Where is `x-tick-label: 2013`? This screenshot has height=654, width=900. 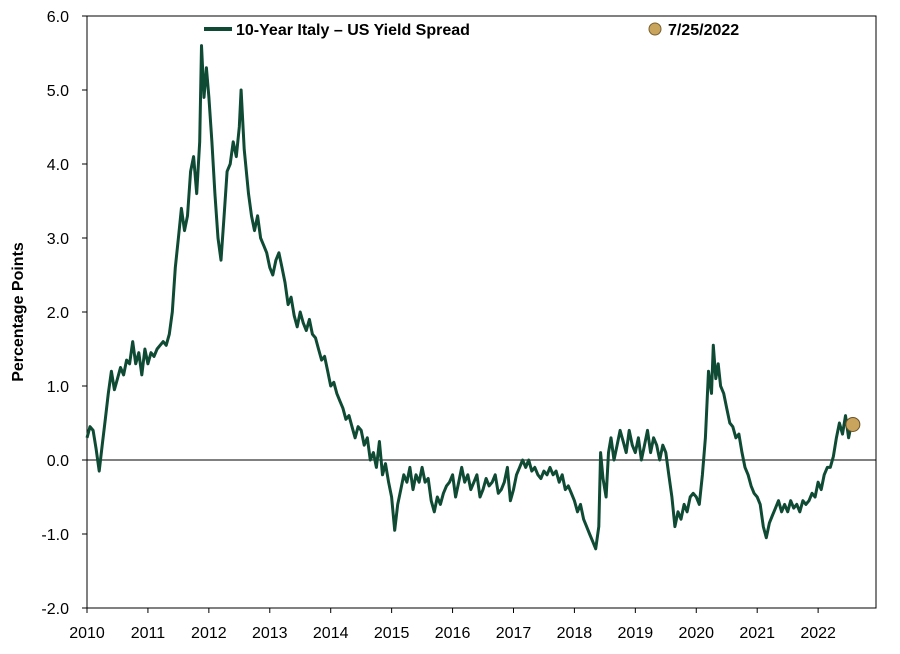
x-tick-label: 2013 is located at coordinates (270, 633).